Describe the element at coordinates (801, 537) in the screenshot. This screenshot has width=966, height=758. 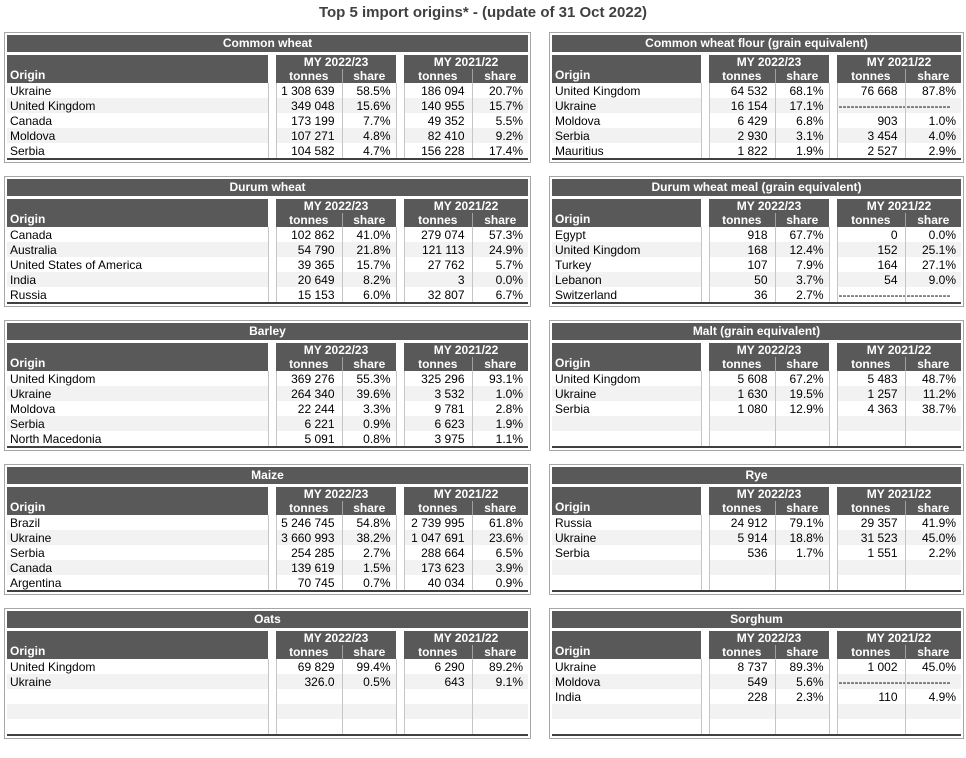
I see `share-cell: 18.8%` at that location.